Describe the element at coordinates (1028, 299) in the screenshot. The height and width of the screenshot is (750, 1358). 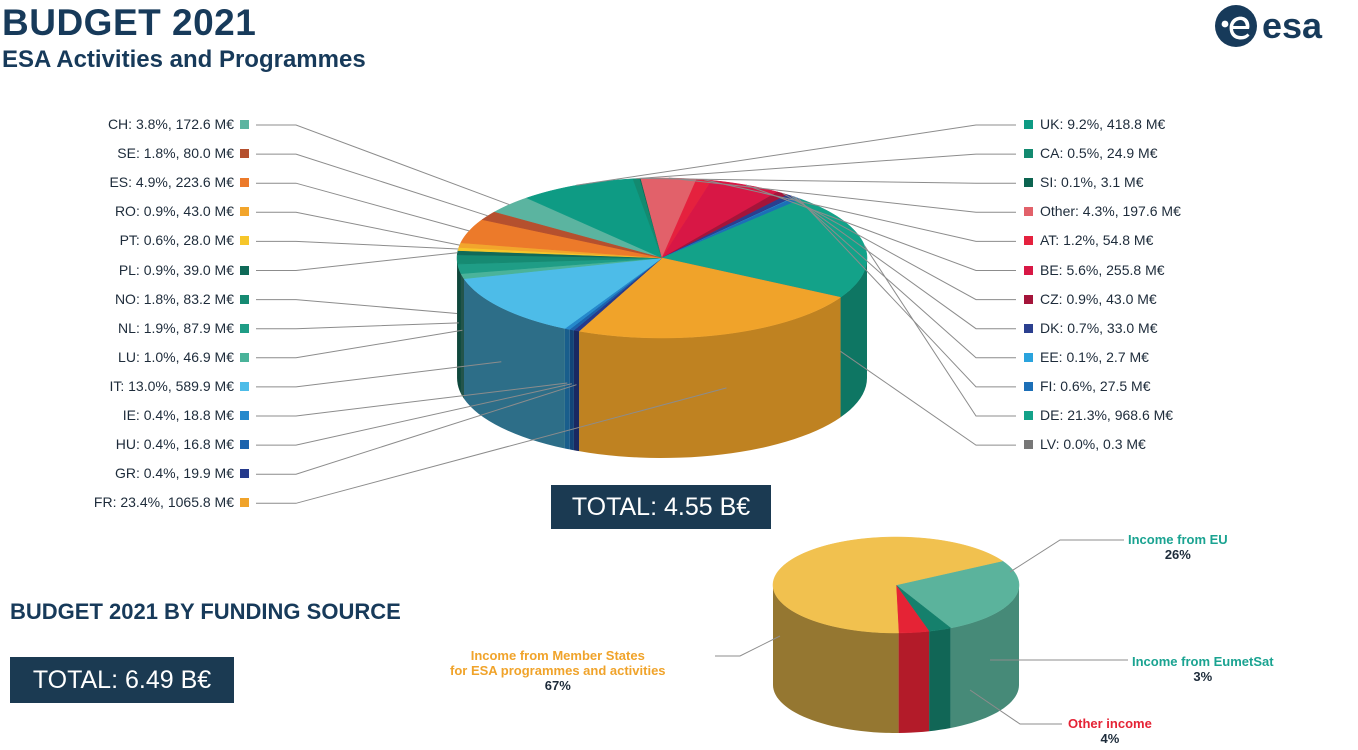
I see `activities-swatch-cz` at that location.